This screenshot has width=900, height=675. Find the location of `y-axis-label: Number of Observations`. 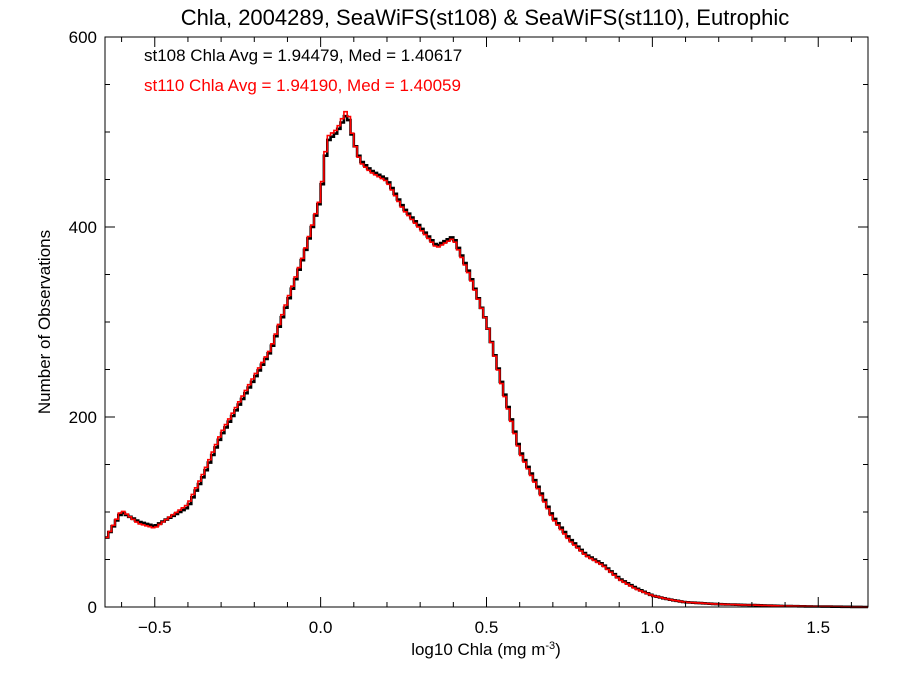

y-axis-label: Number of Observations is located at coordinates (44, 322).